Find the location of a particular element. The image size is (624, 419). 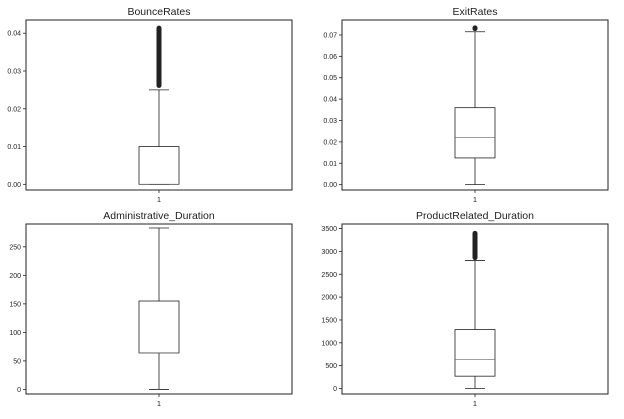

y-tick-label: 3000 is located at coordinates (329, 252).